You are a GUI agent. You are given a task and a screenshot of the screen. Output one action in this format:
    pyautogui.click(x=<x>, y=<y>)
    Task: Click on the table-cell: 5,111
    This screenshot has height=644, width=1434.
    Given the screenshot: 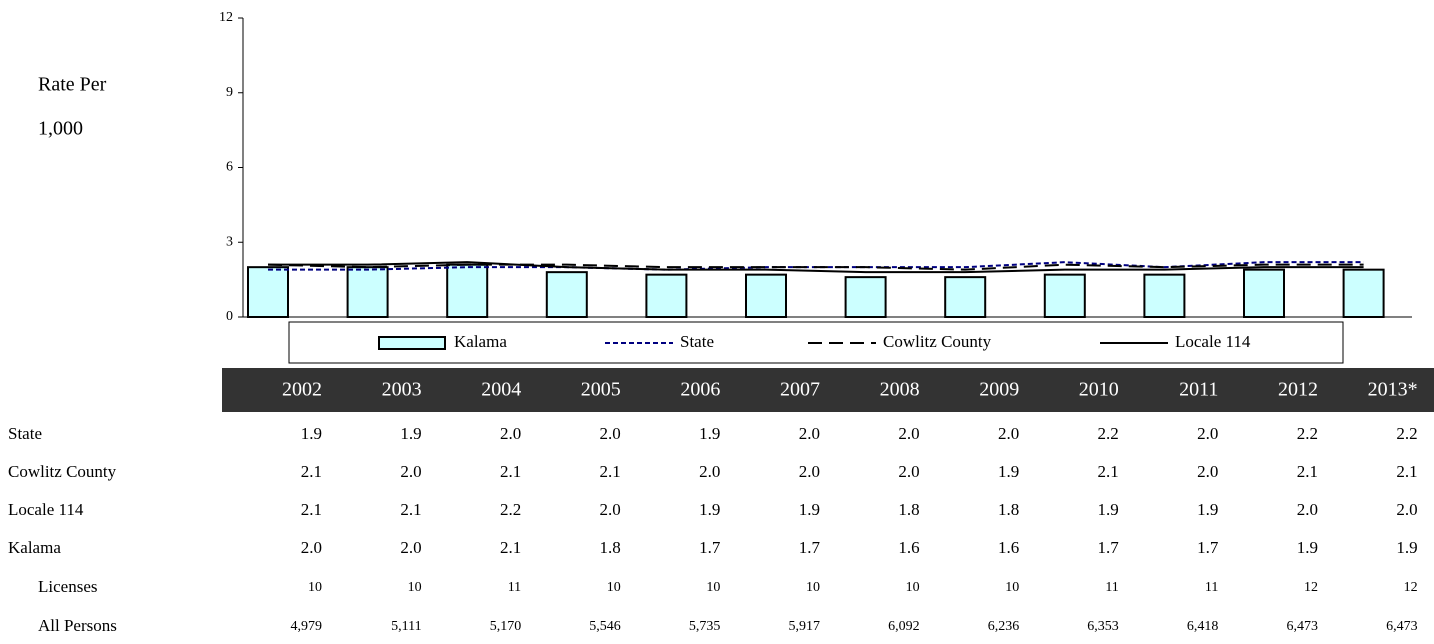 What is the action you would take?
    pyautogui.click(x=406, y=626)
    